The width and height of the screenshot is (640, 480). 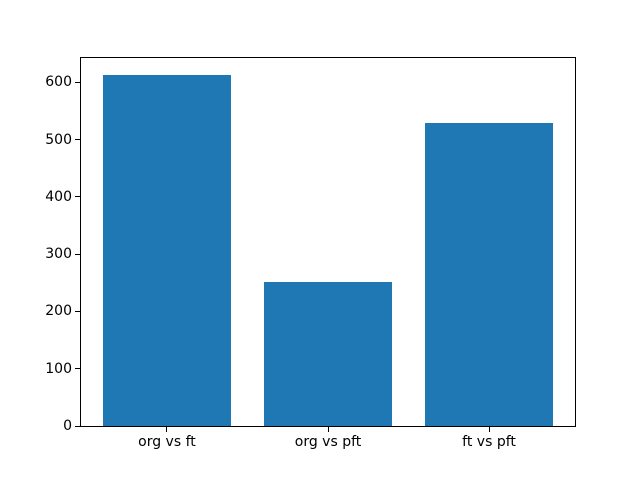 What do you see at coordinates (167, 442) in the screenshot?
I see `x-tick-label: org vs ft` at bounding box center [167, 442].